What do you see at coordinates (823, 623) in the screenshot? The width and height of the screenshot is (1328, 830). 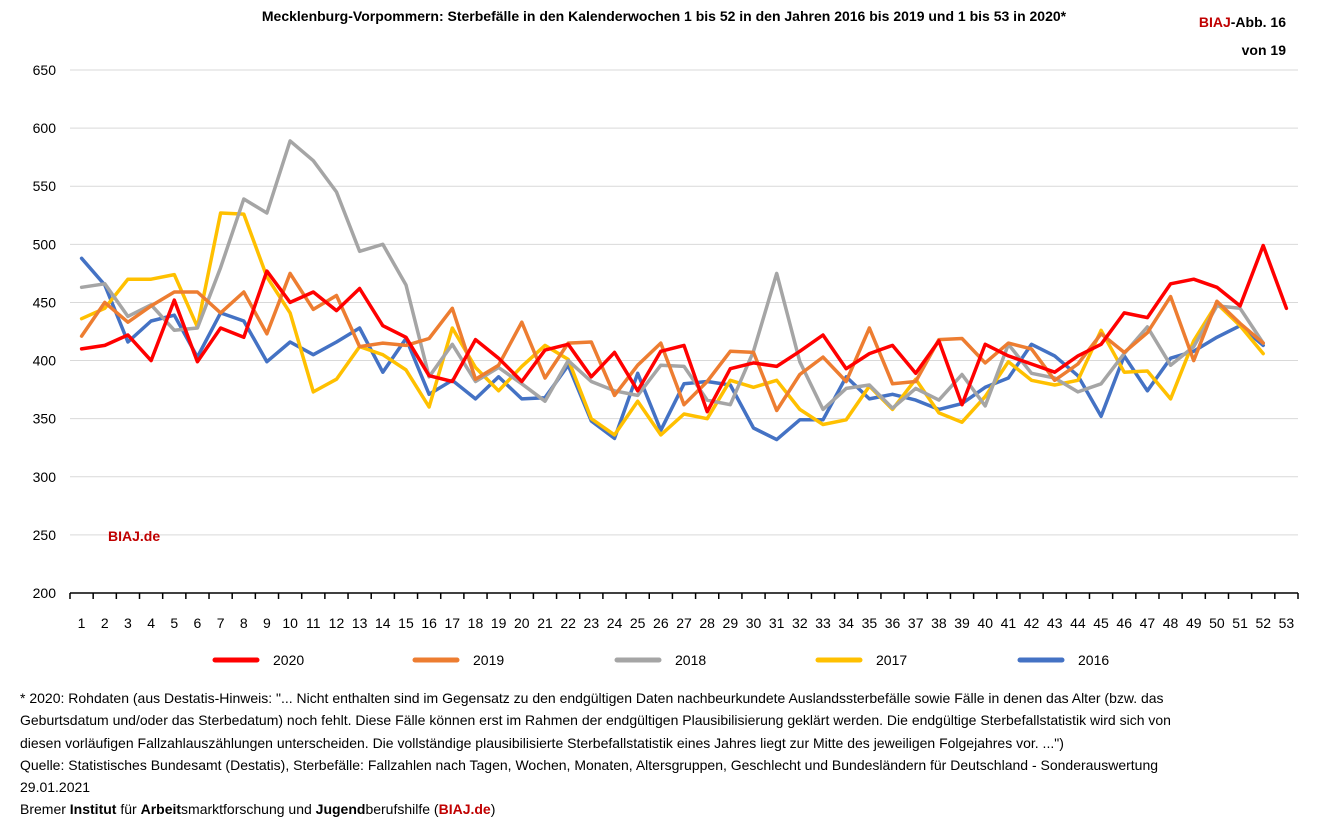 I see `x-tick-label: 33` at bounding box center [823, 623].